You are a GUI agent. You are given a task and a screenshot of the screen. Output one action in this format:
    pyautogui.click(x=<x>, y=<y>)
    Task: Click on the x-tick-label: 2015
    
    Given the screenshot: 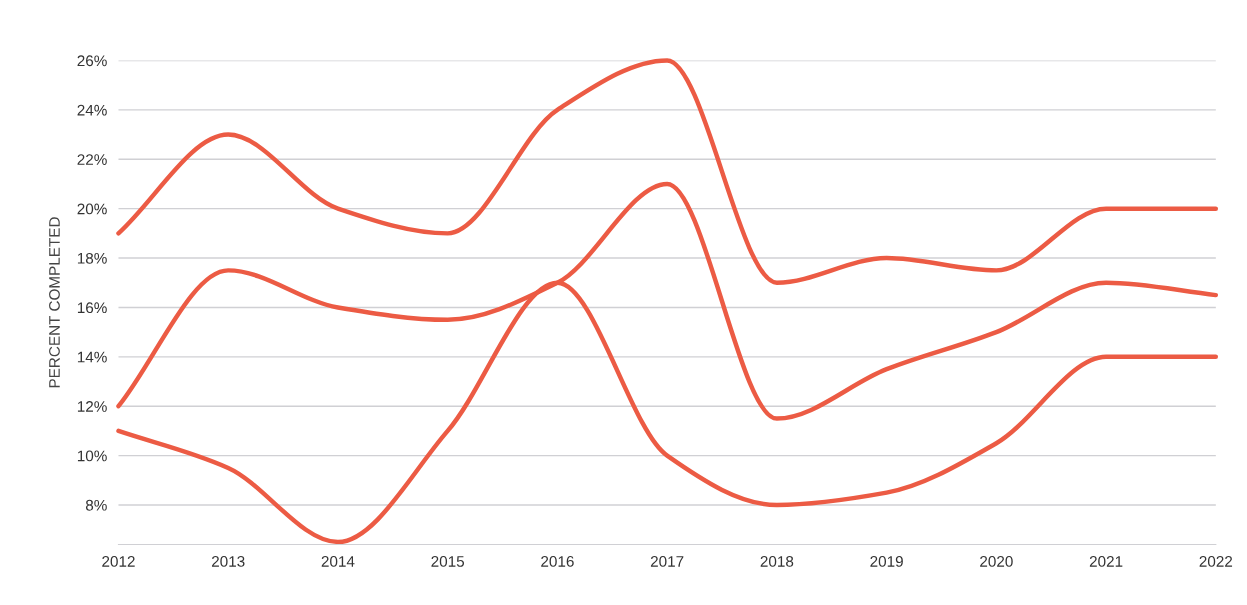 What is the action you would take?
    pyautogui.click(x=448, y=561)
    